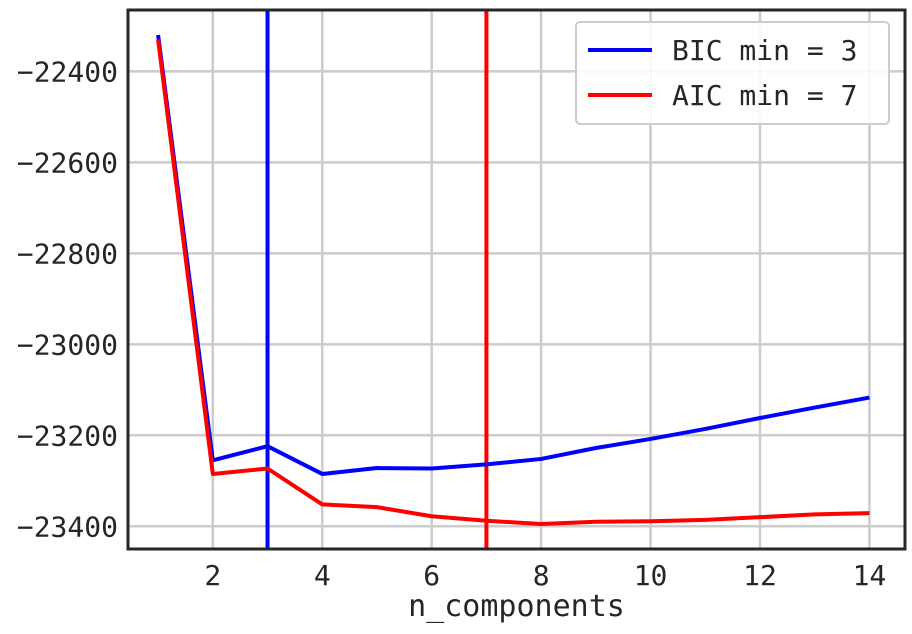 This screenshot has height=634, width=912. What do you see at coordinates (541, 575) in the screenshot?
I see `x-tick-label: 8` at bounding box center [541, 575].